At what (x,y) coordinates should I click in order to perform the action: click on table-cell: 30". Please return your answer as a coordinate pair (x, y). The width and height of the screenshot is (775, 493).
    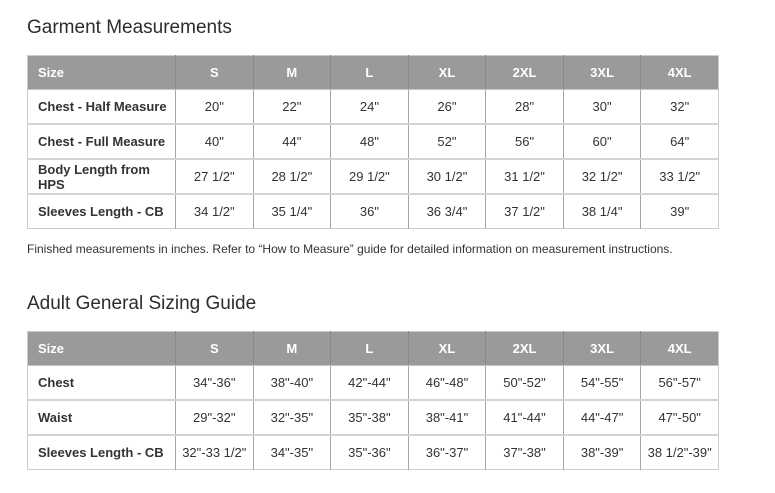
    Looking at the image, I should click on (602, 107).